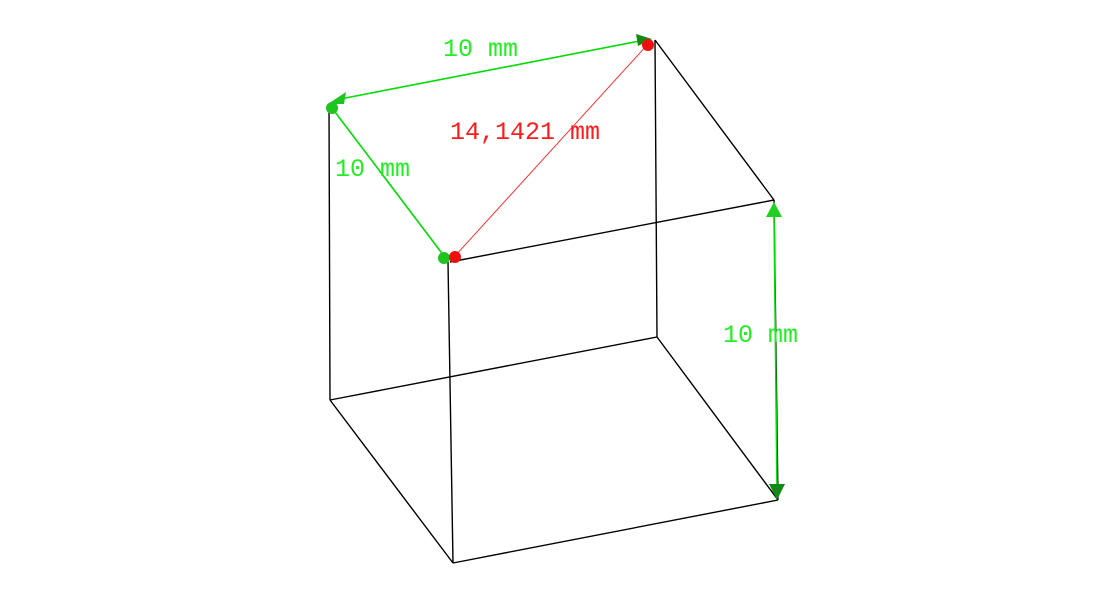 Image resolution: width=1106 pixels, height=601 pixels. I want to click on dimension-label: 14,1421 mm, so click(525, 132).